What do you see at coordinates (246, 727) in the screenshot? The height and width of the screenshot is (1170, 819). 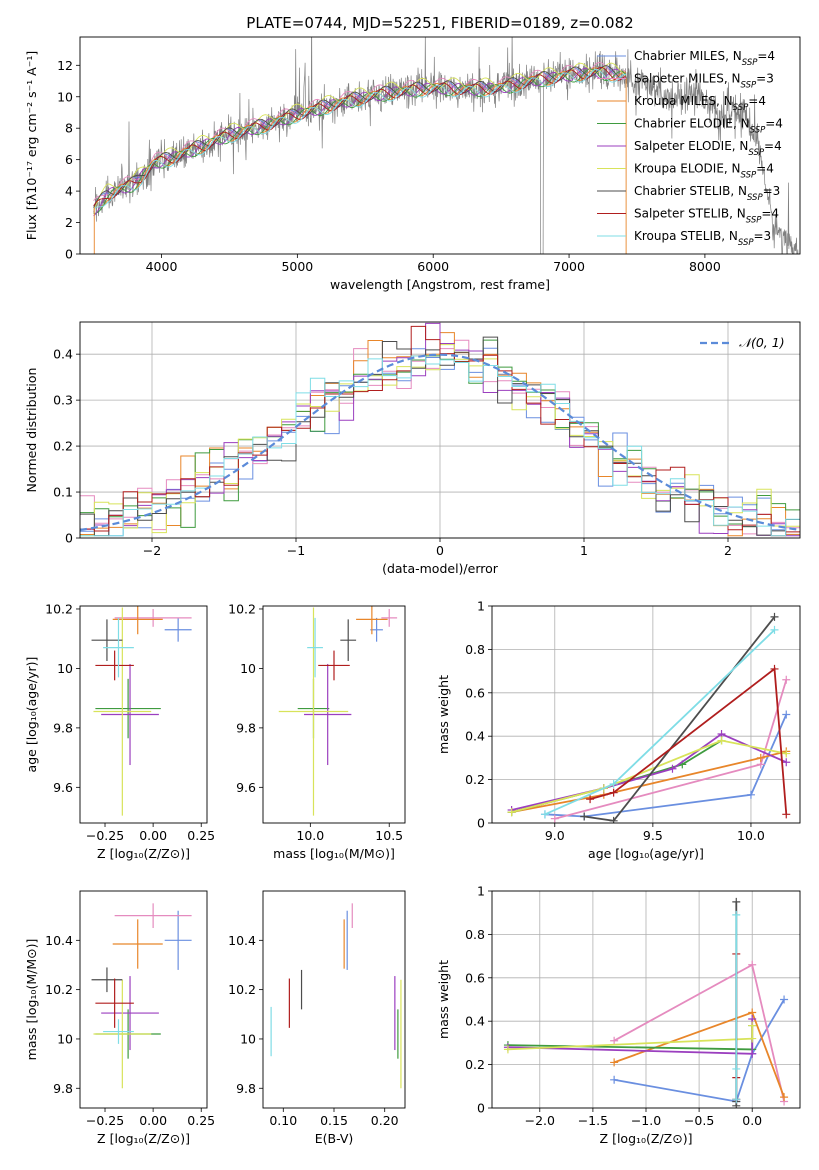 I see `age_vs_mass-ytick-label: 9.8` at bounding box center [246, 727].